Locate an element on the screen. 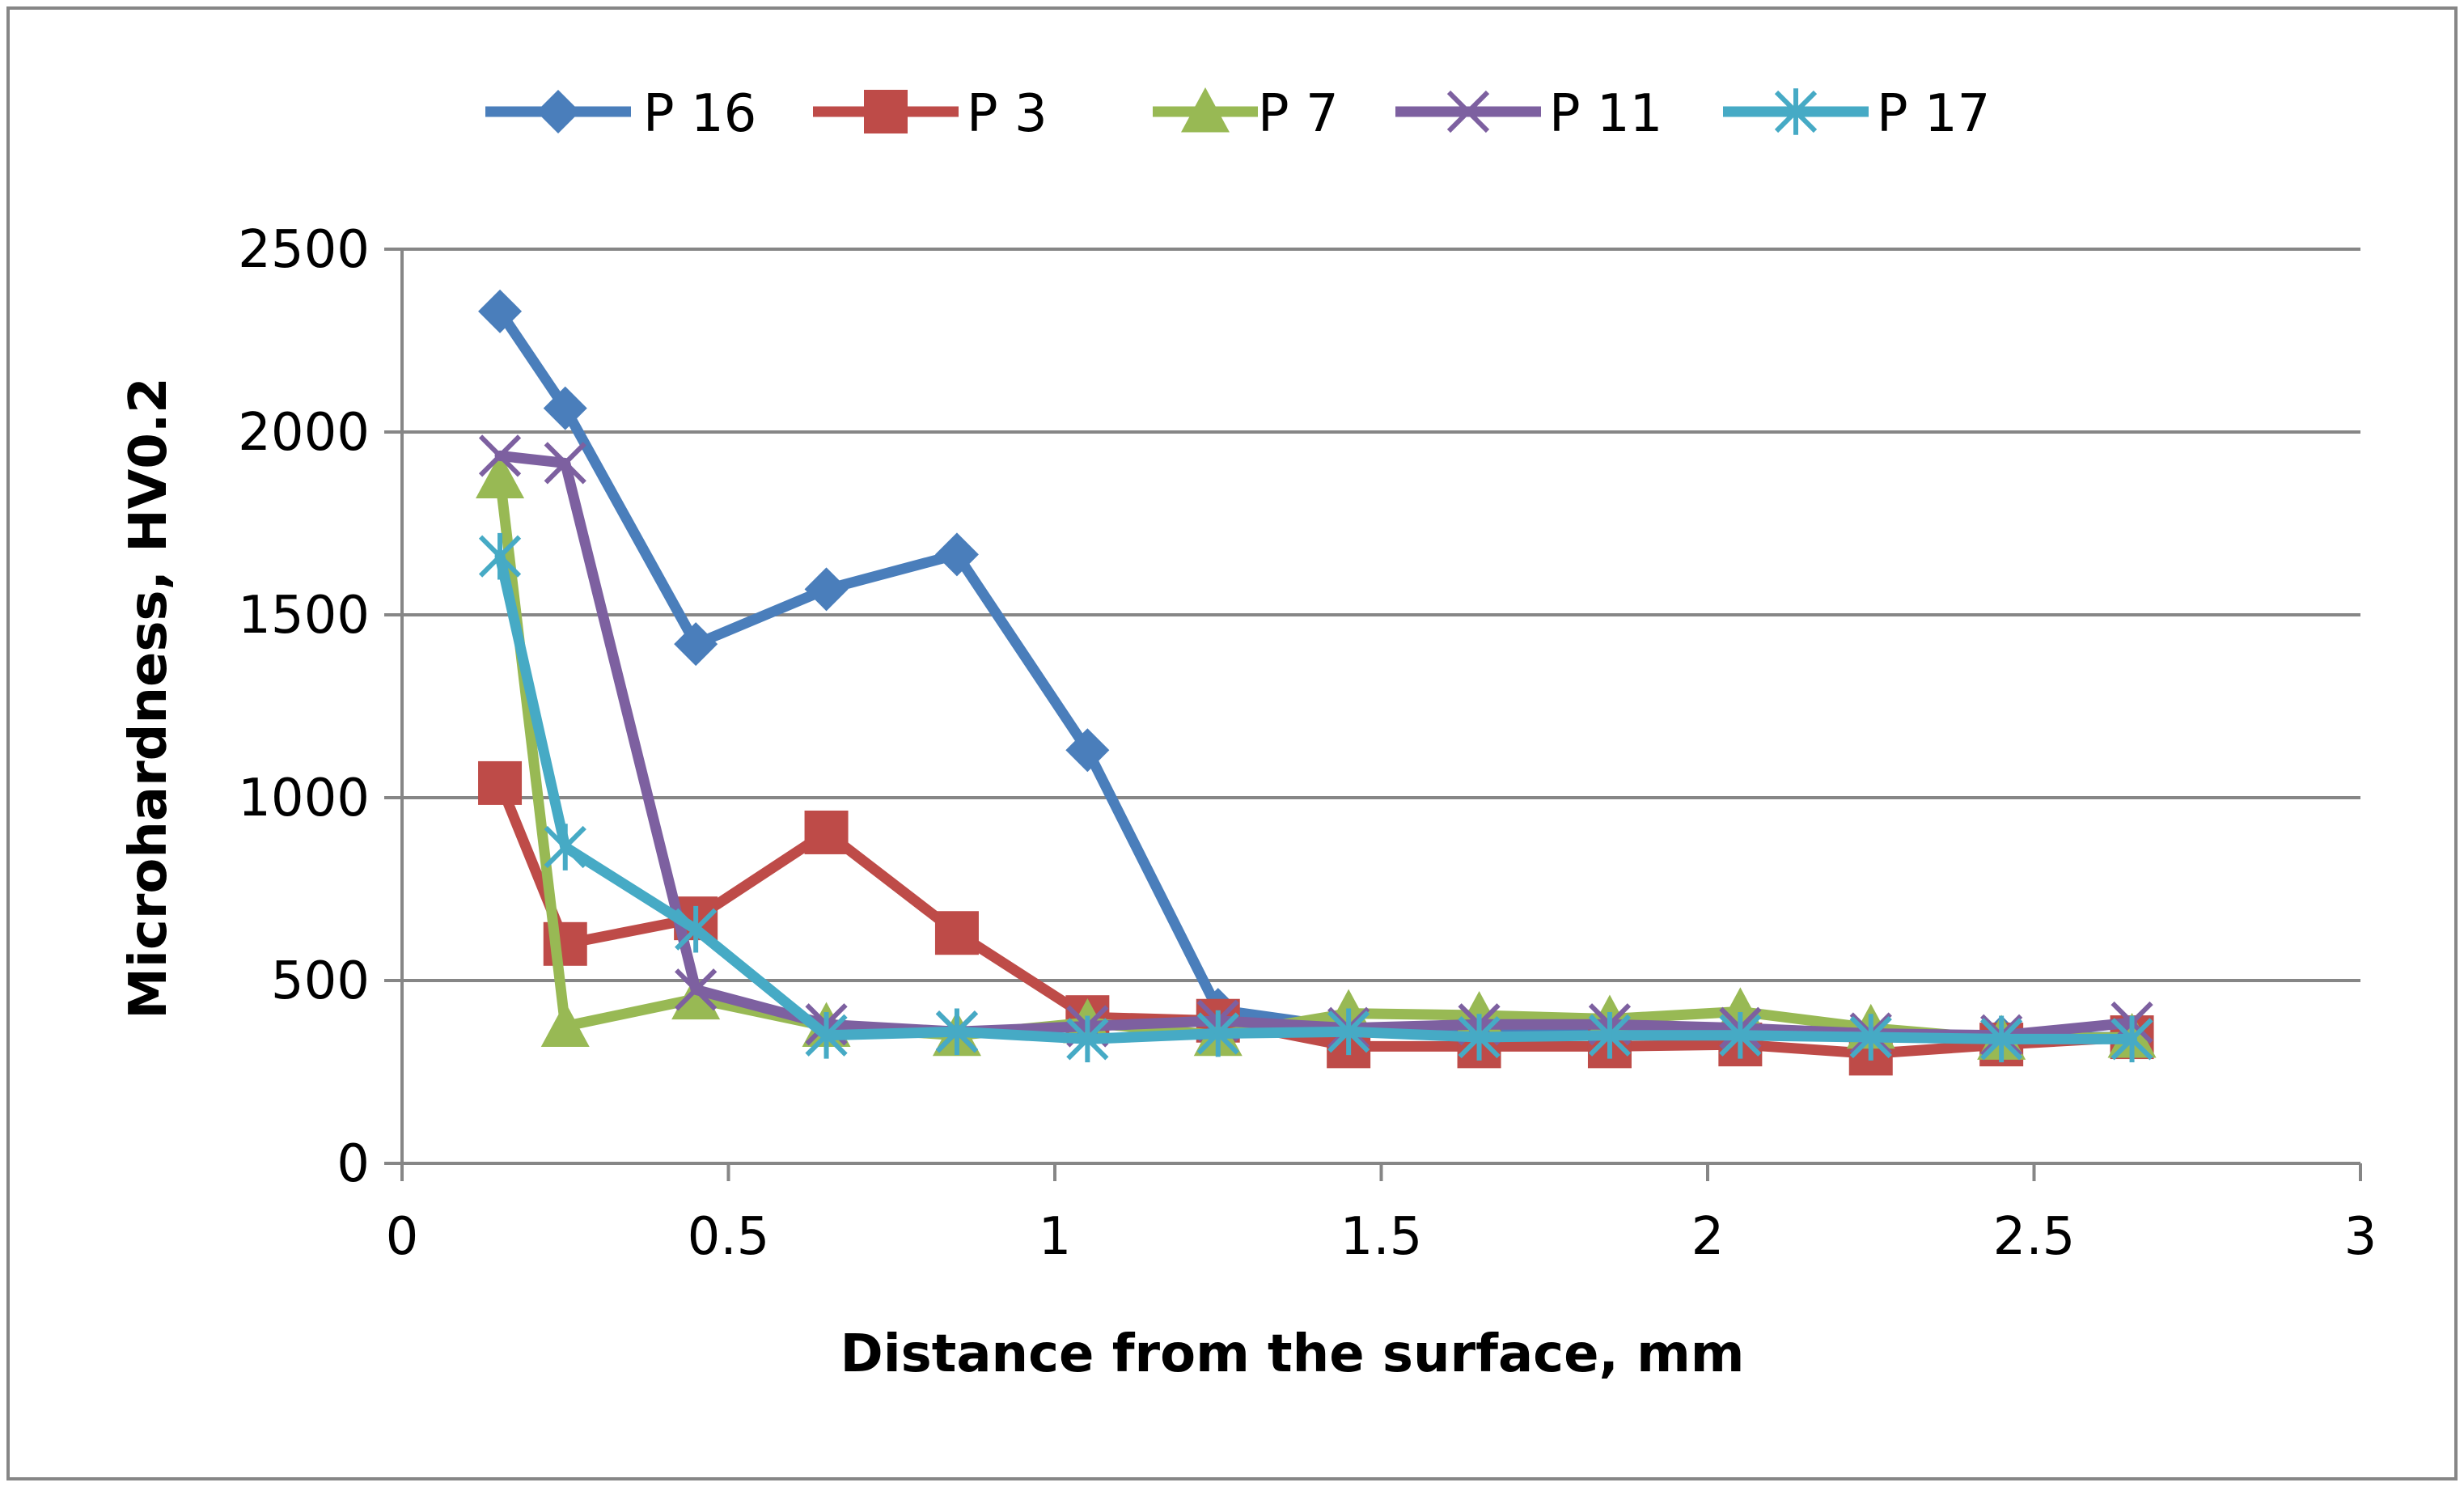 The width and height of the screenshot is (2464, 1491). legend-item-p17: P 17 is located at coordinates (1856, 114).